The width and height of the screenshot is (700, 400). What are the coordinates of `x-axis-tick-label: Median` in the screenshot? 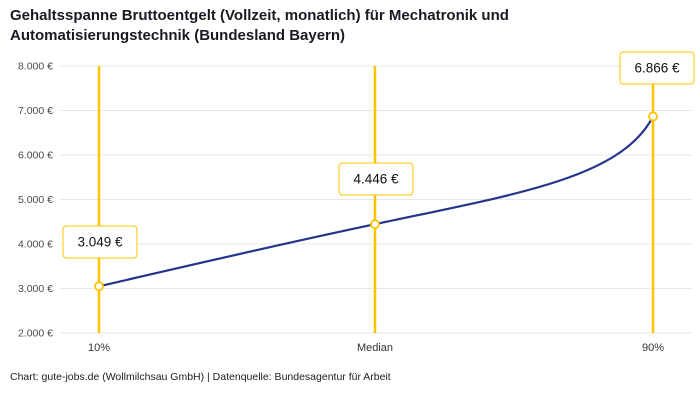 It's located at (375, 348).